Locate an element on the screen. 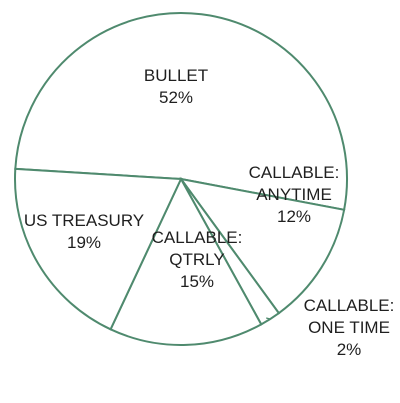 The width and height of the screenshot is (400, 403). slice-name: ONE TIME is located at coordinates (349, 327).